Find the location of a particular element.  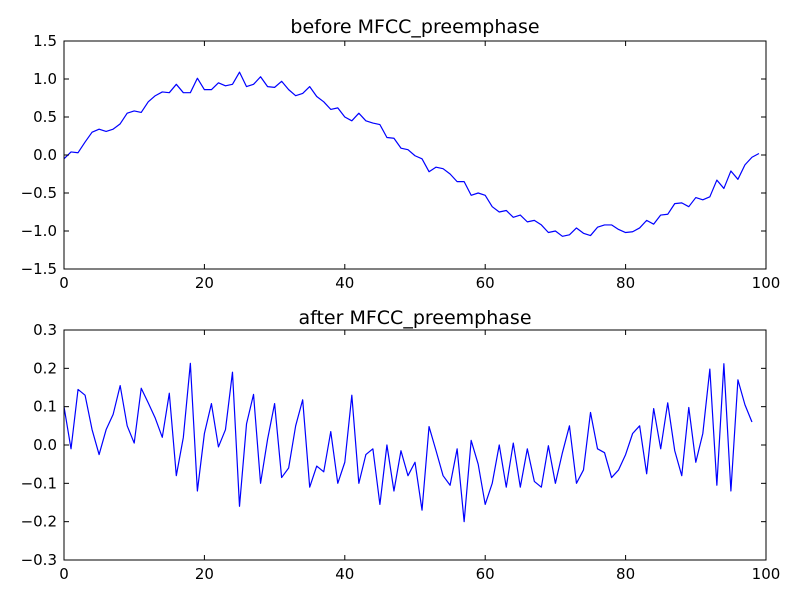

y-tick-label: 0.2 is located at coordinates (45, 368).